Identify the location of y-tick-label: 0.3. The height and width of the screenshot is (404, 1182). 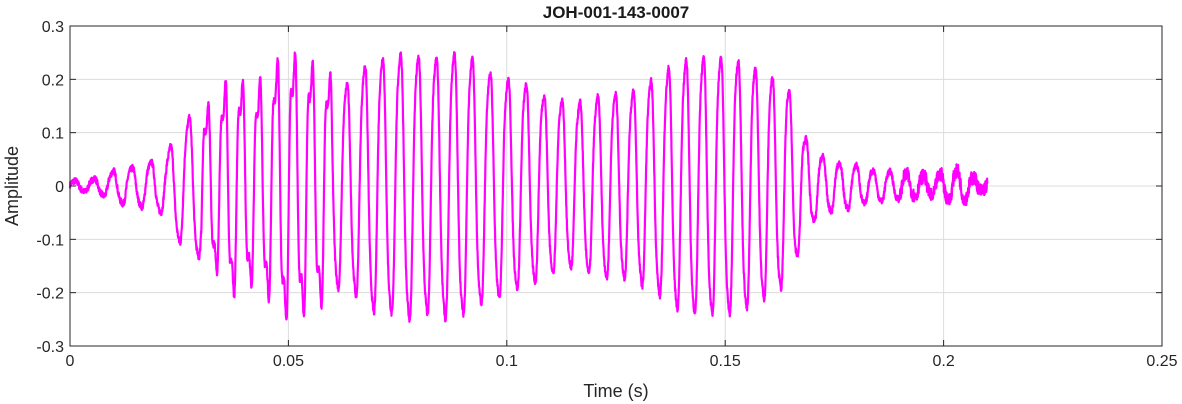
(53, 27).